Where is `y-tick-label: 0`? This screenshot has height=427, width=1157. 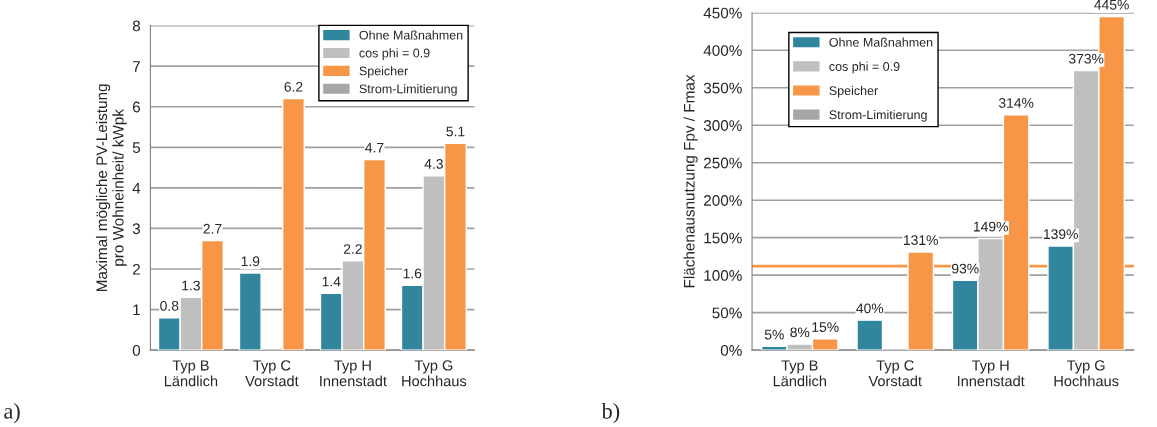
y-tick-label: 0 is located at coordinates (136, 350).